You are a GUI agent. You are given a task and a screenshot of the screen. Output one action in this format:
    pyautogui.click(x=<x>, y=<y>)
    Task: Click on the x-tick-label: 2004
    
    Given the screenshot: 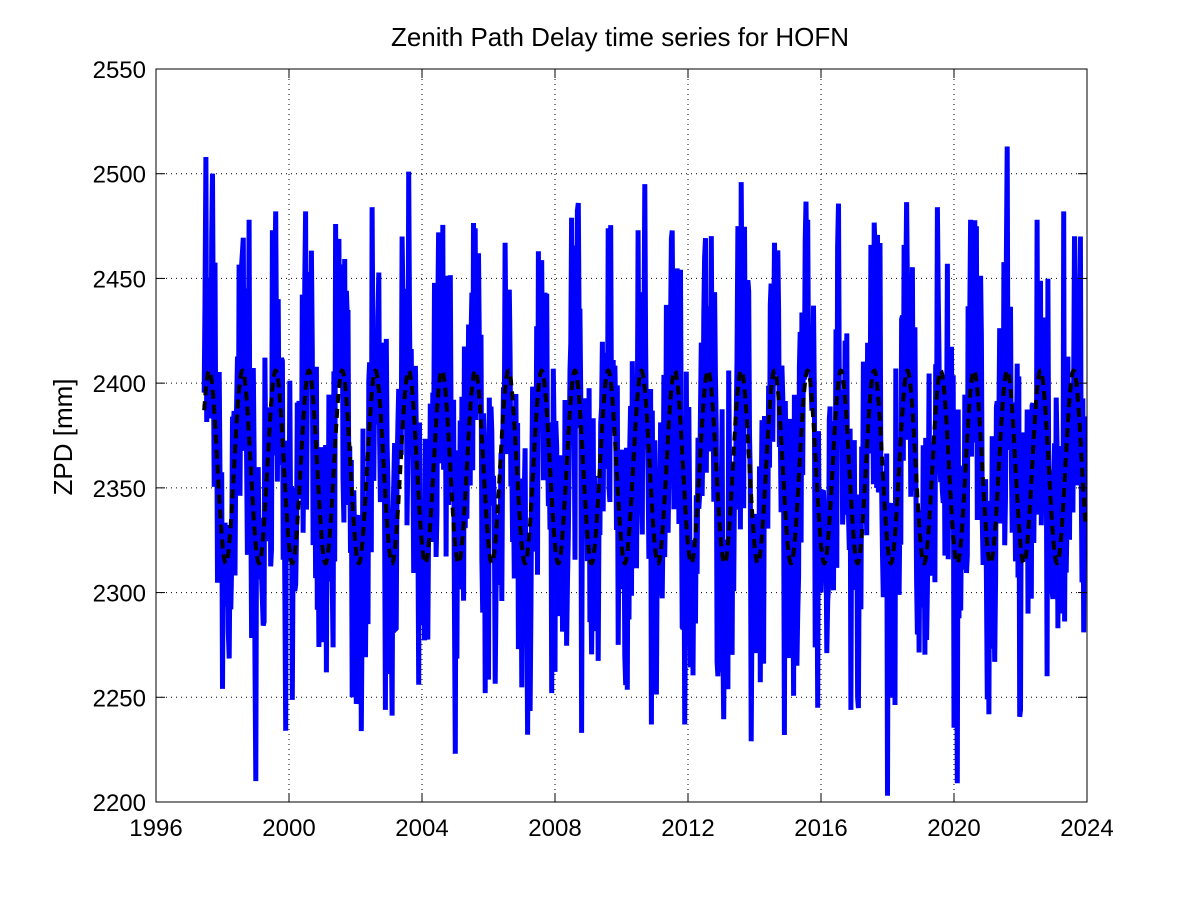 What is the action you would take?
    pyautogui.click(x=421, y=828)
    